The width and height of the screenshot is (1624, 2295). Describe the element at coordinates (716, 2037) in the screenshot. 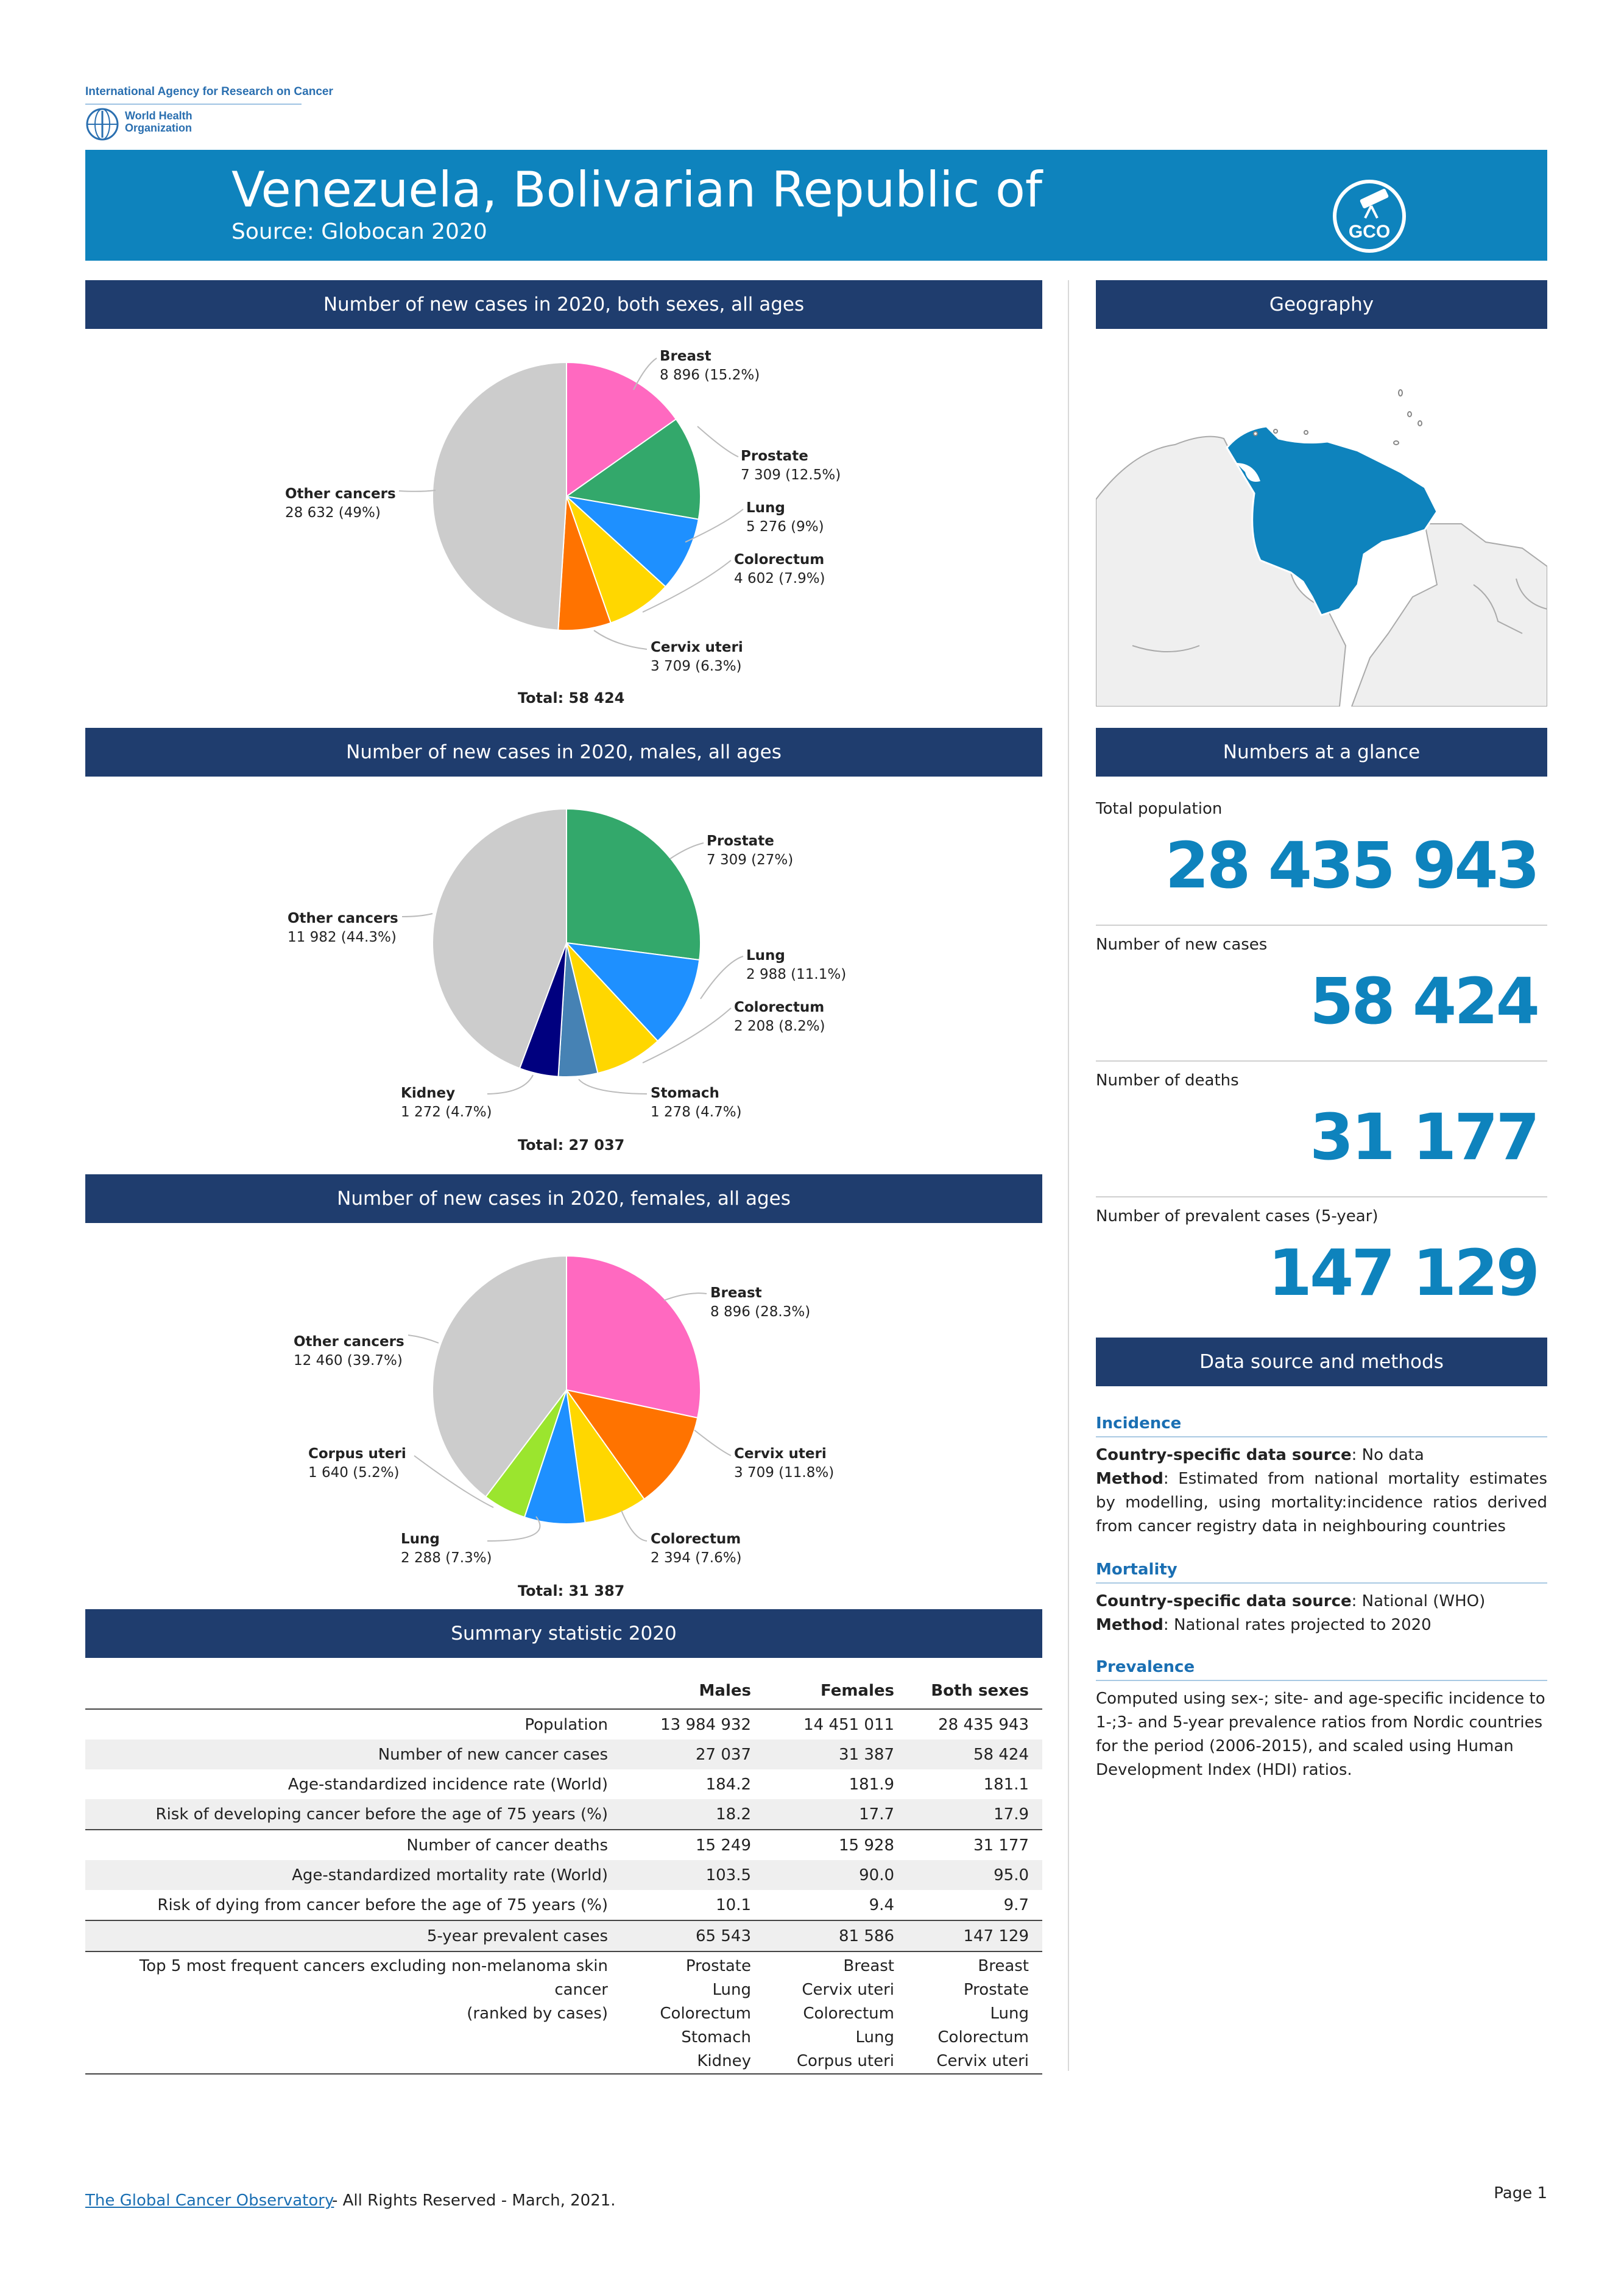

I see `top5-item: Stomach` at that location.